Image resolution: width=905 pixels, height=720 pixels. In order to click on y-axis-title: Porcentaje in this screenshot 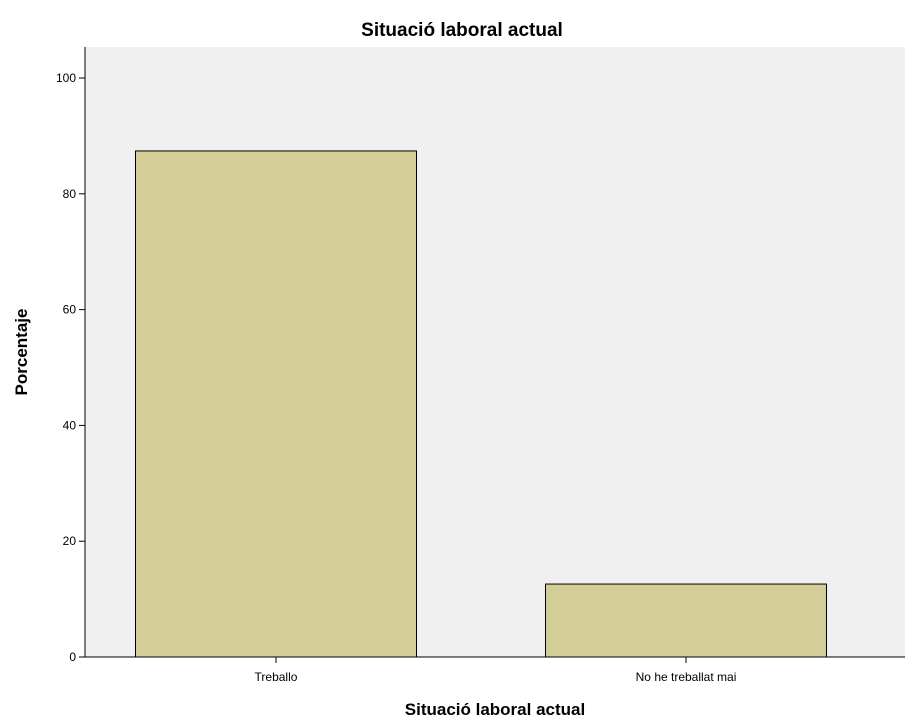, I will do `click(21, 352)`.